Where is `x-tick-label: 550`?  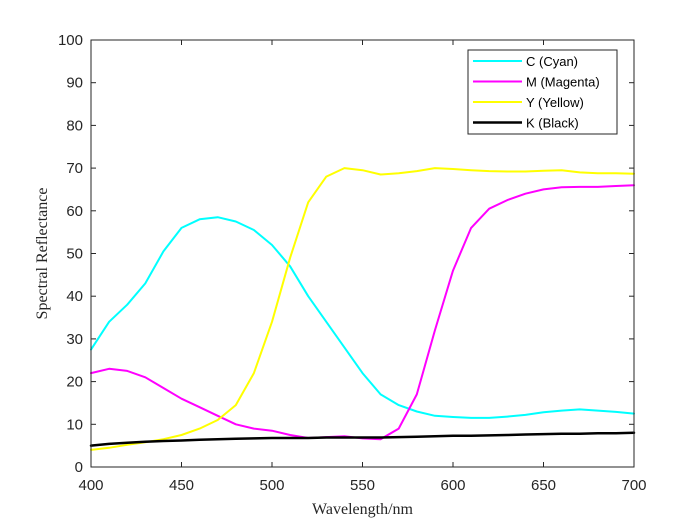 x-tick-label: 550 is located at coordinates (362, 485).